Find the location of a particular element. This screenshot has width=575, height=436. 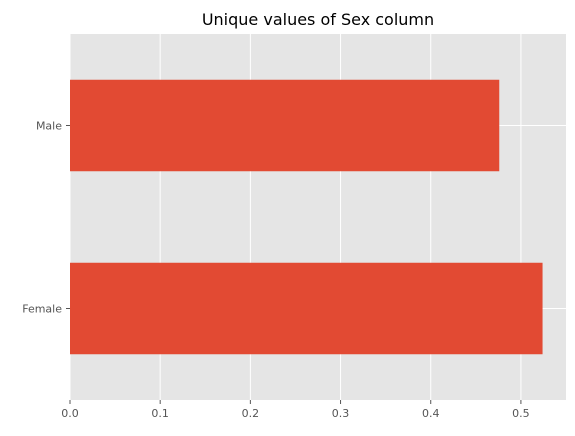

chart-title: Unique values of Sex column is located at coordinates (318, 19).